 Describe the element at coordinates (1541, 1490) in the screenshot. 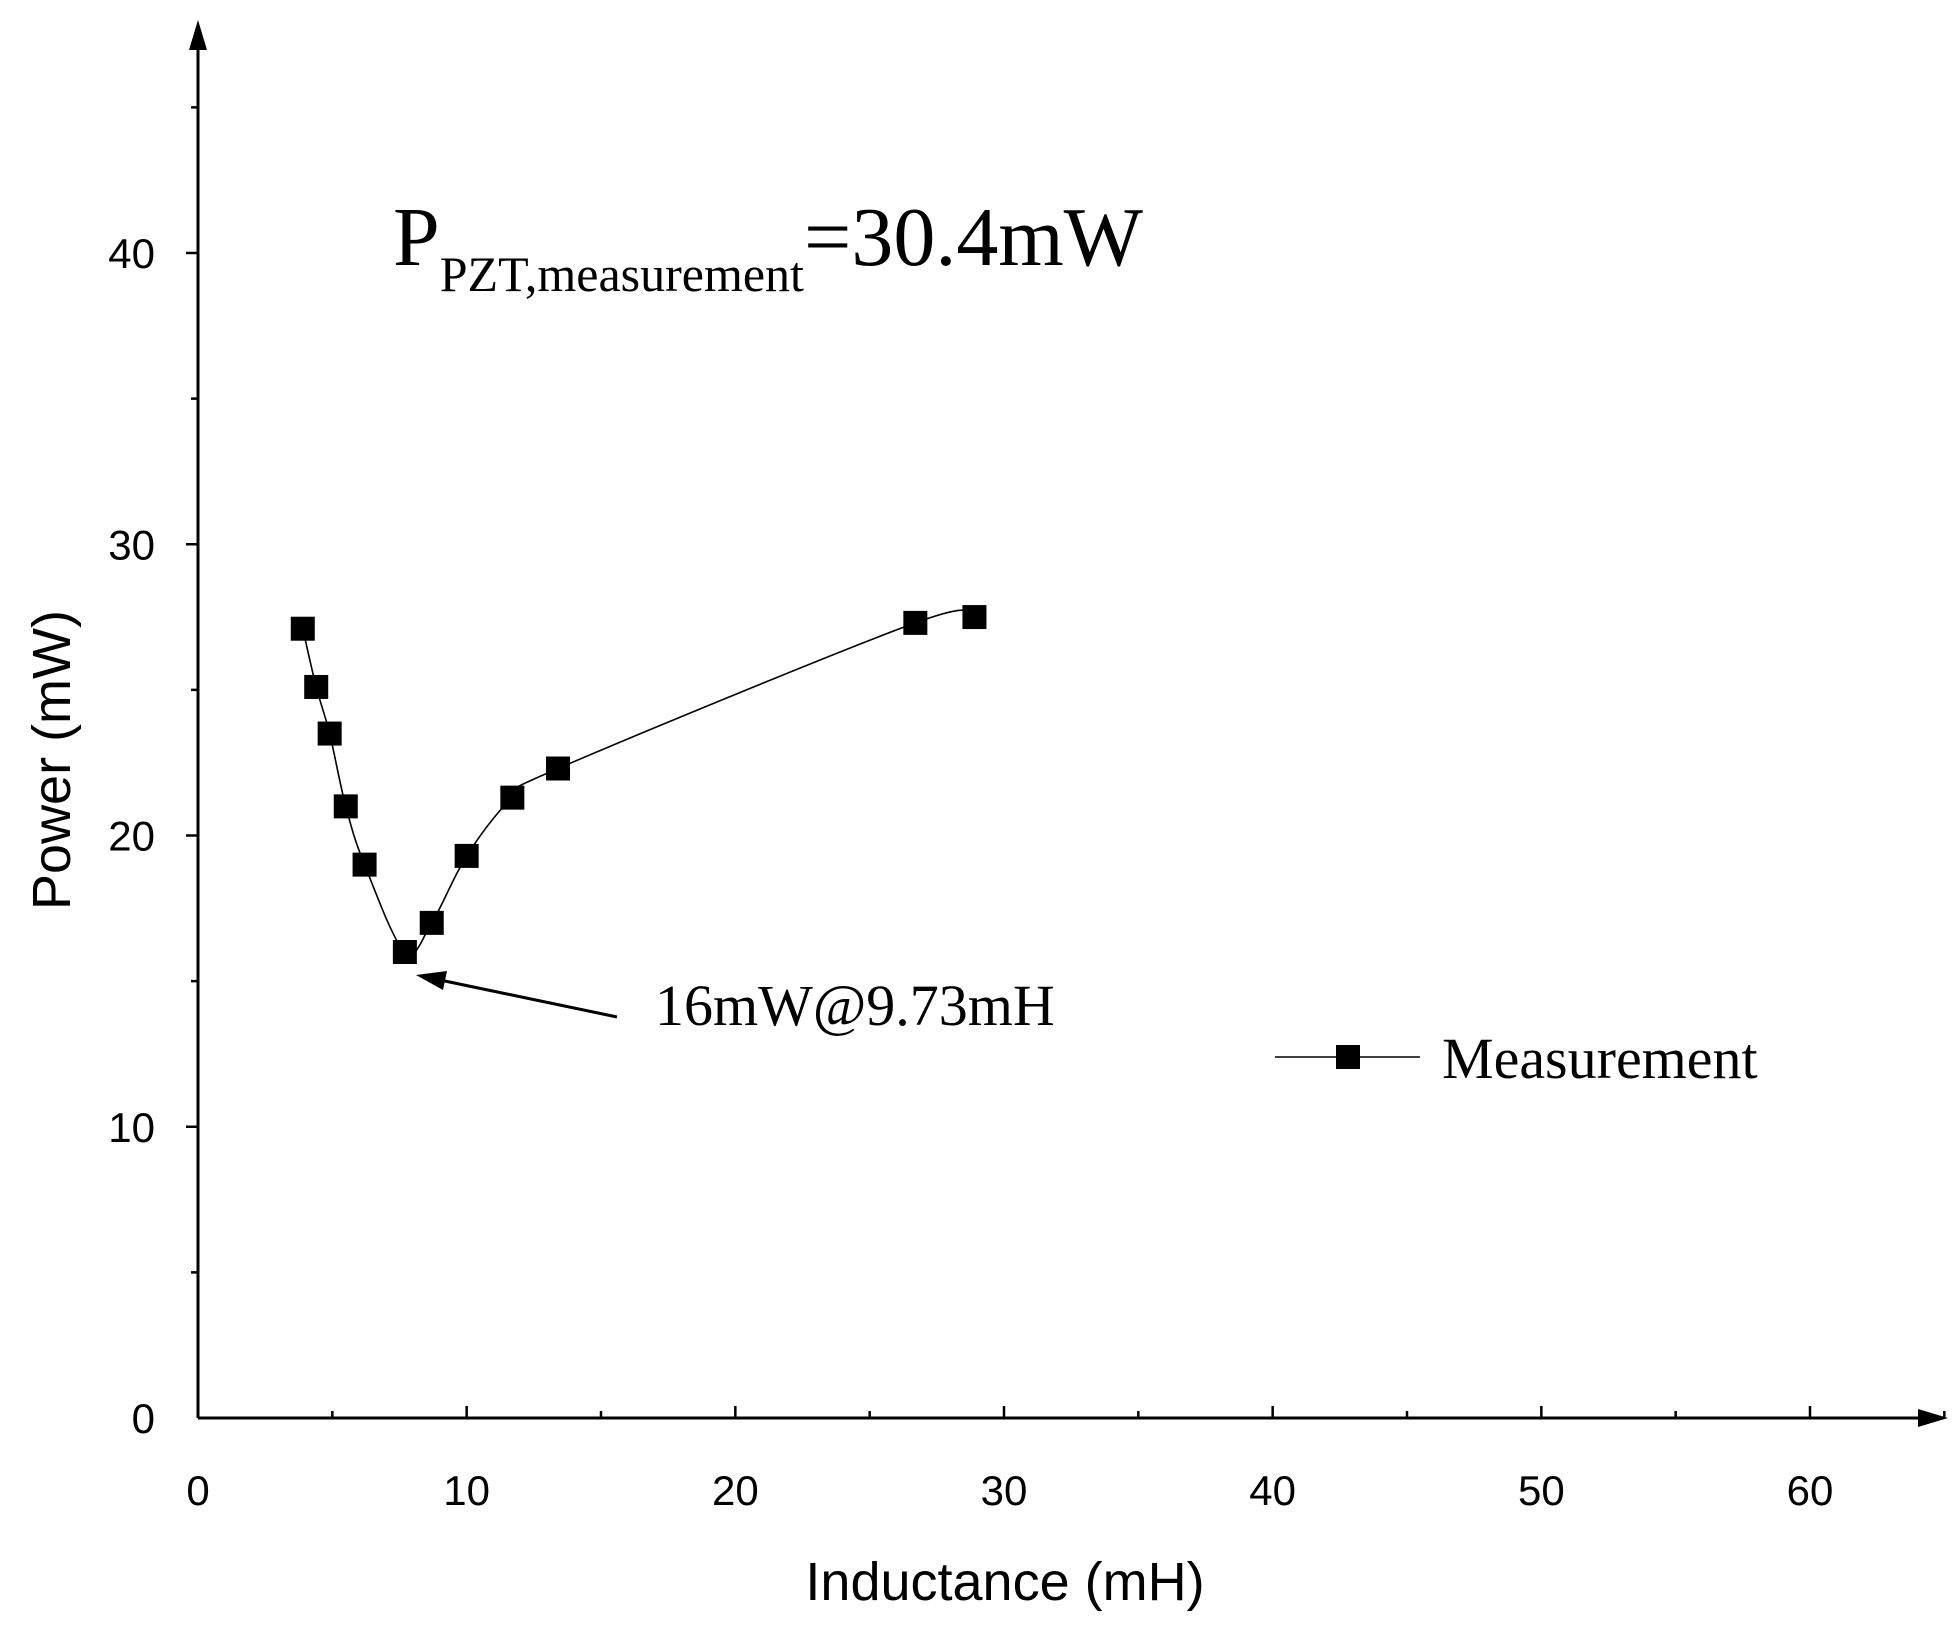

I see `x-tick-label: 50` at that location.